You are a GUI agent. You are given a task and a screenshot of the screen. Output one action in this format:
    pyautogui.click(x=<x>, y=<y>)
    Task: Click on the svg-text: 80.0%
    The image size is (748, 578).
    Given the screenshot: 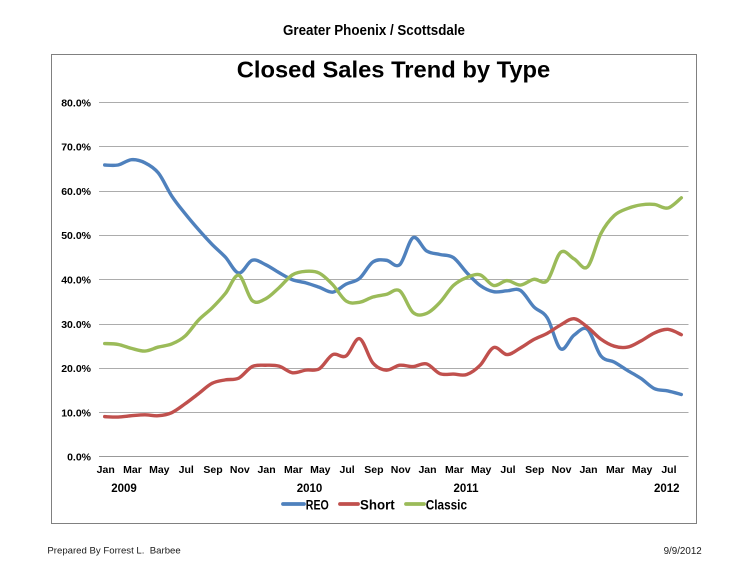 What is the action you would take?
    pyautogui.click(x=76, y=103)
    